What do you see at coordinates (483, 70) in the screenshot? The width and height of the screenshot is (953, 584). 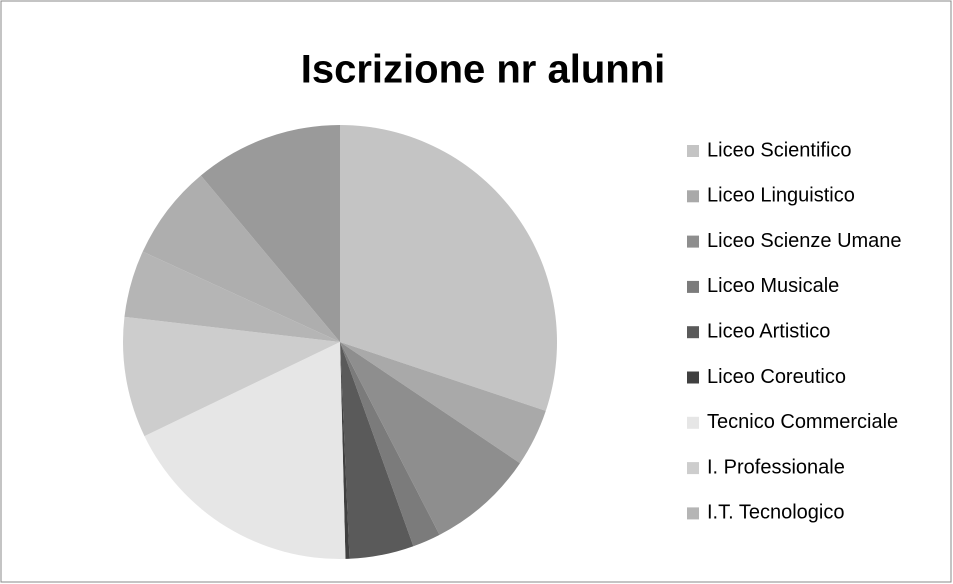 I see `chart-title: Iscrizione nr alunni` at bounding box center [483, 70].